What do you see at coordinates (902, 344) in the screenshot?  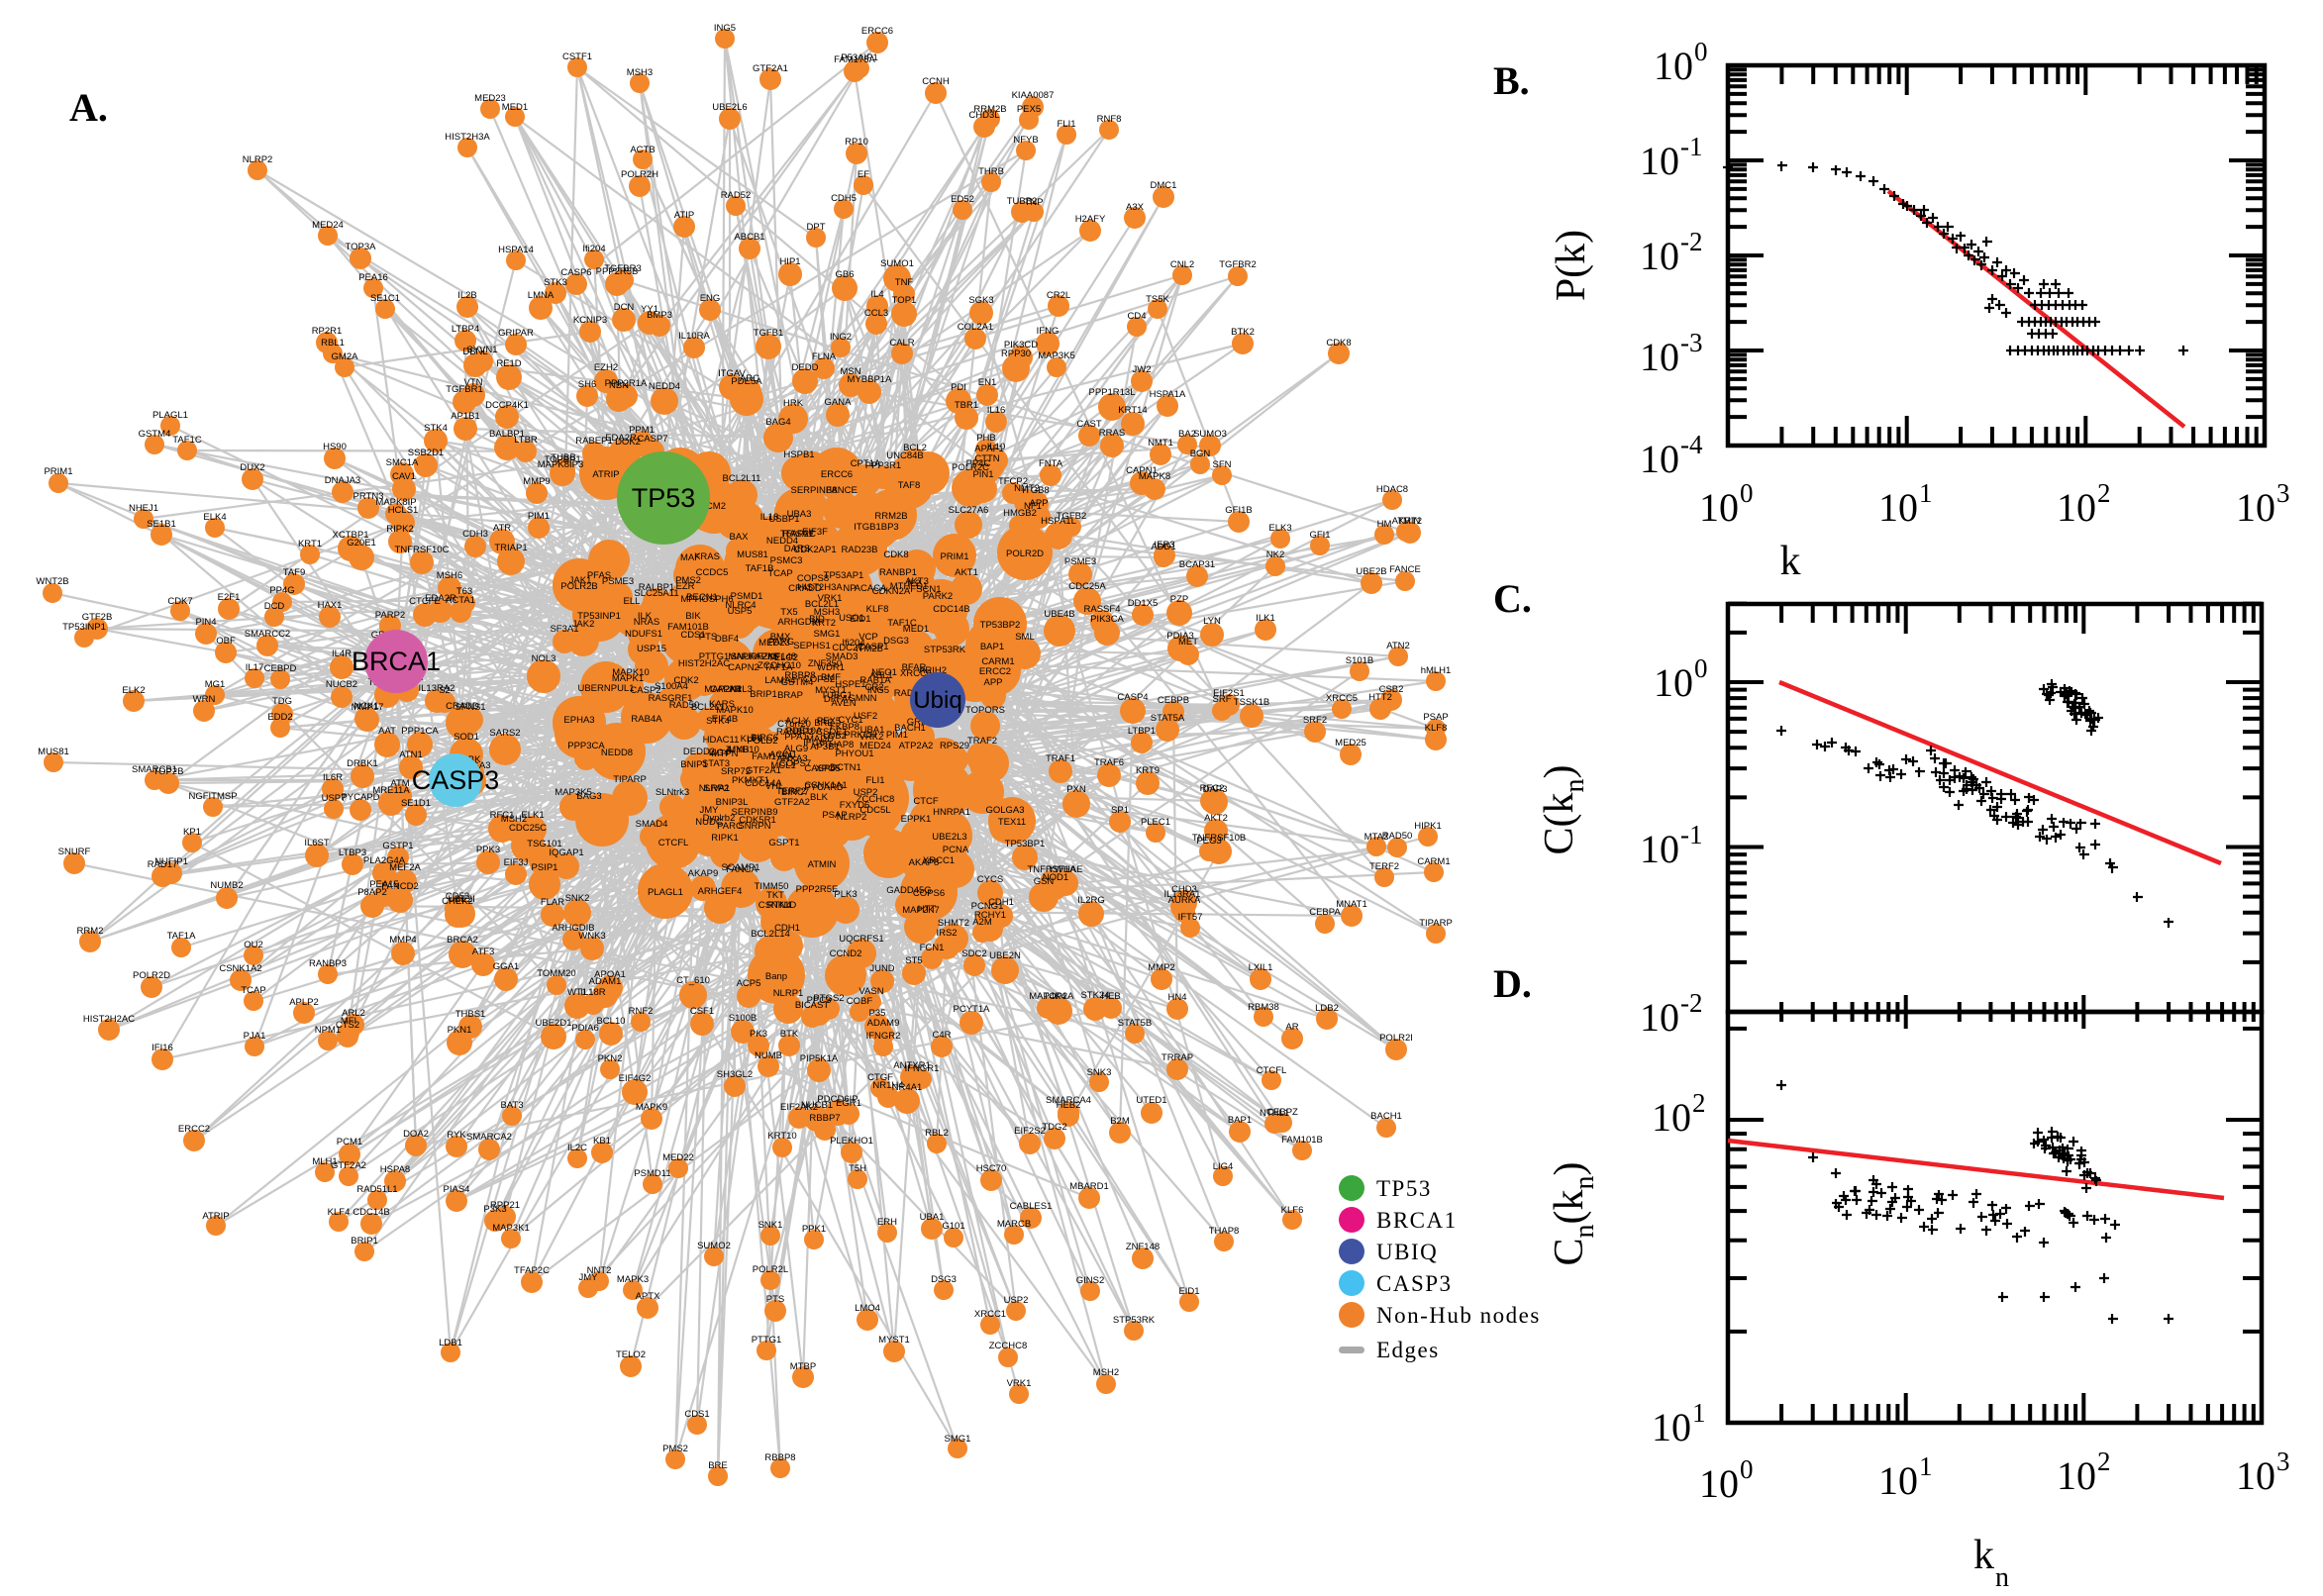 I see `svg-text: CALR` at bounding box center [902, 344].